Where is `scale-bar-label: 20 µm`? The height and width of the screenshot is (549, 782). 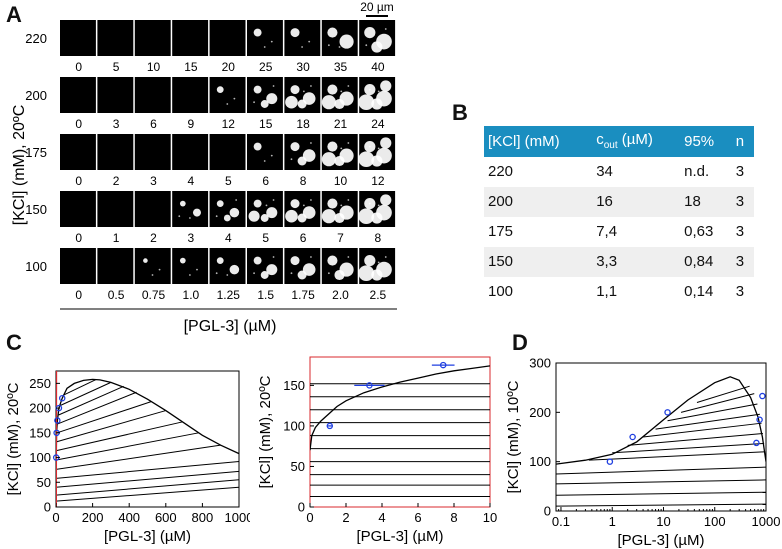
scale-bar-label: 20 µm is located at coordinates (377, 7).